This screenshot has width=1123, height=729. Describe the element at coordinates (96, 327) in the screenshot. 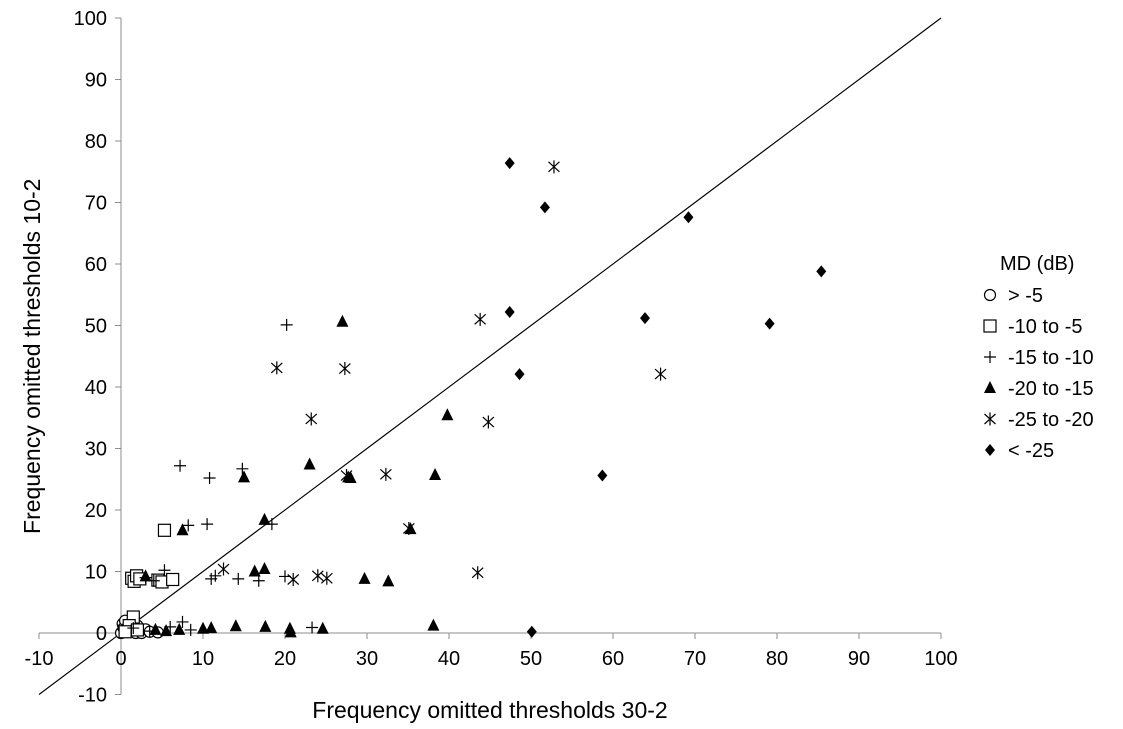

I see `y-tick-label: 50` at that location.